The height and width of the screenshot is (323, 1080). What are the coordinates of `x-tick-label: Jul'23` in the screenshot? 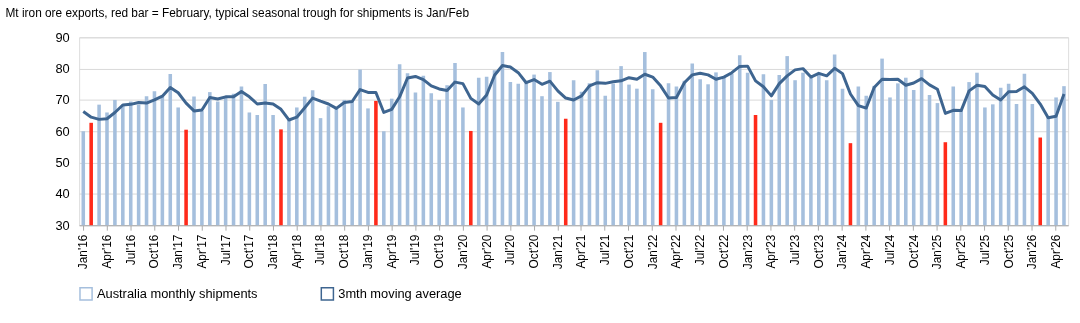 It's located at (795, 250).